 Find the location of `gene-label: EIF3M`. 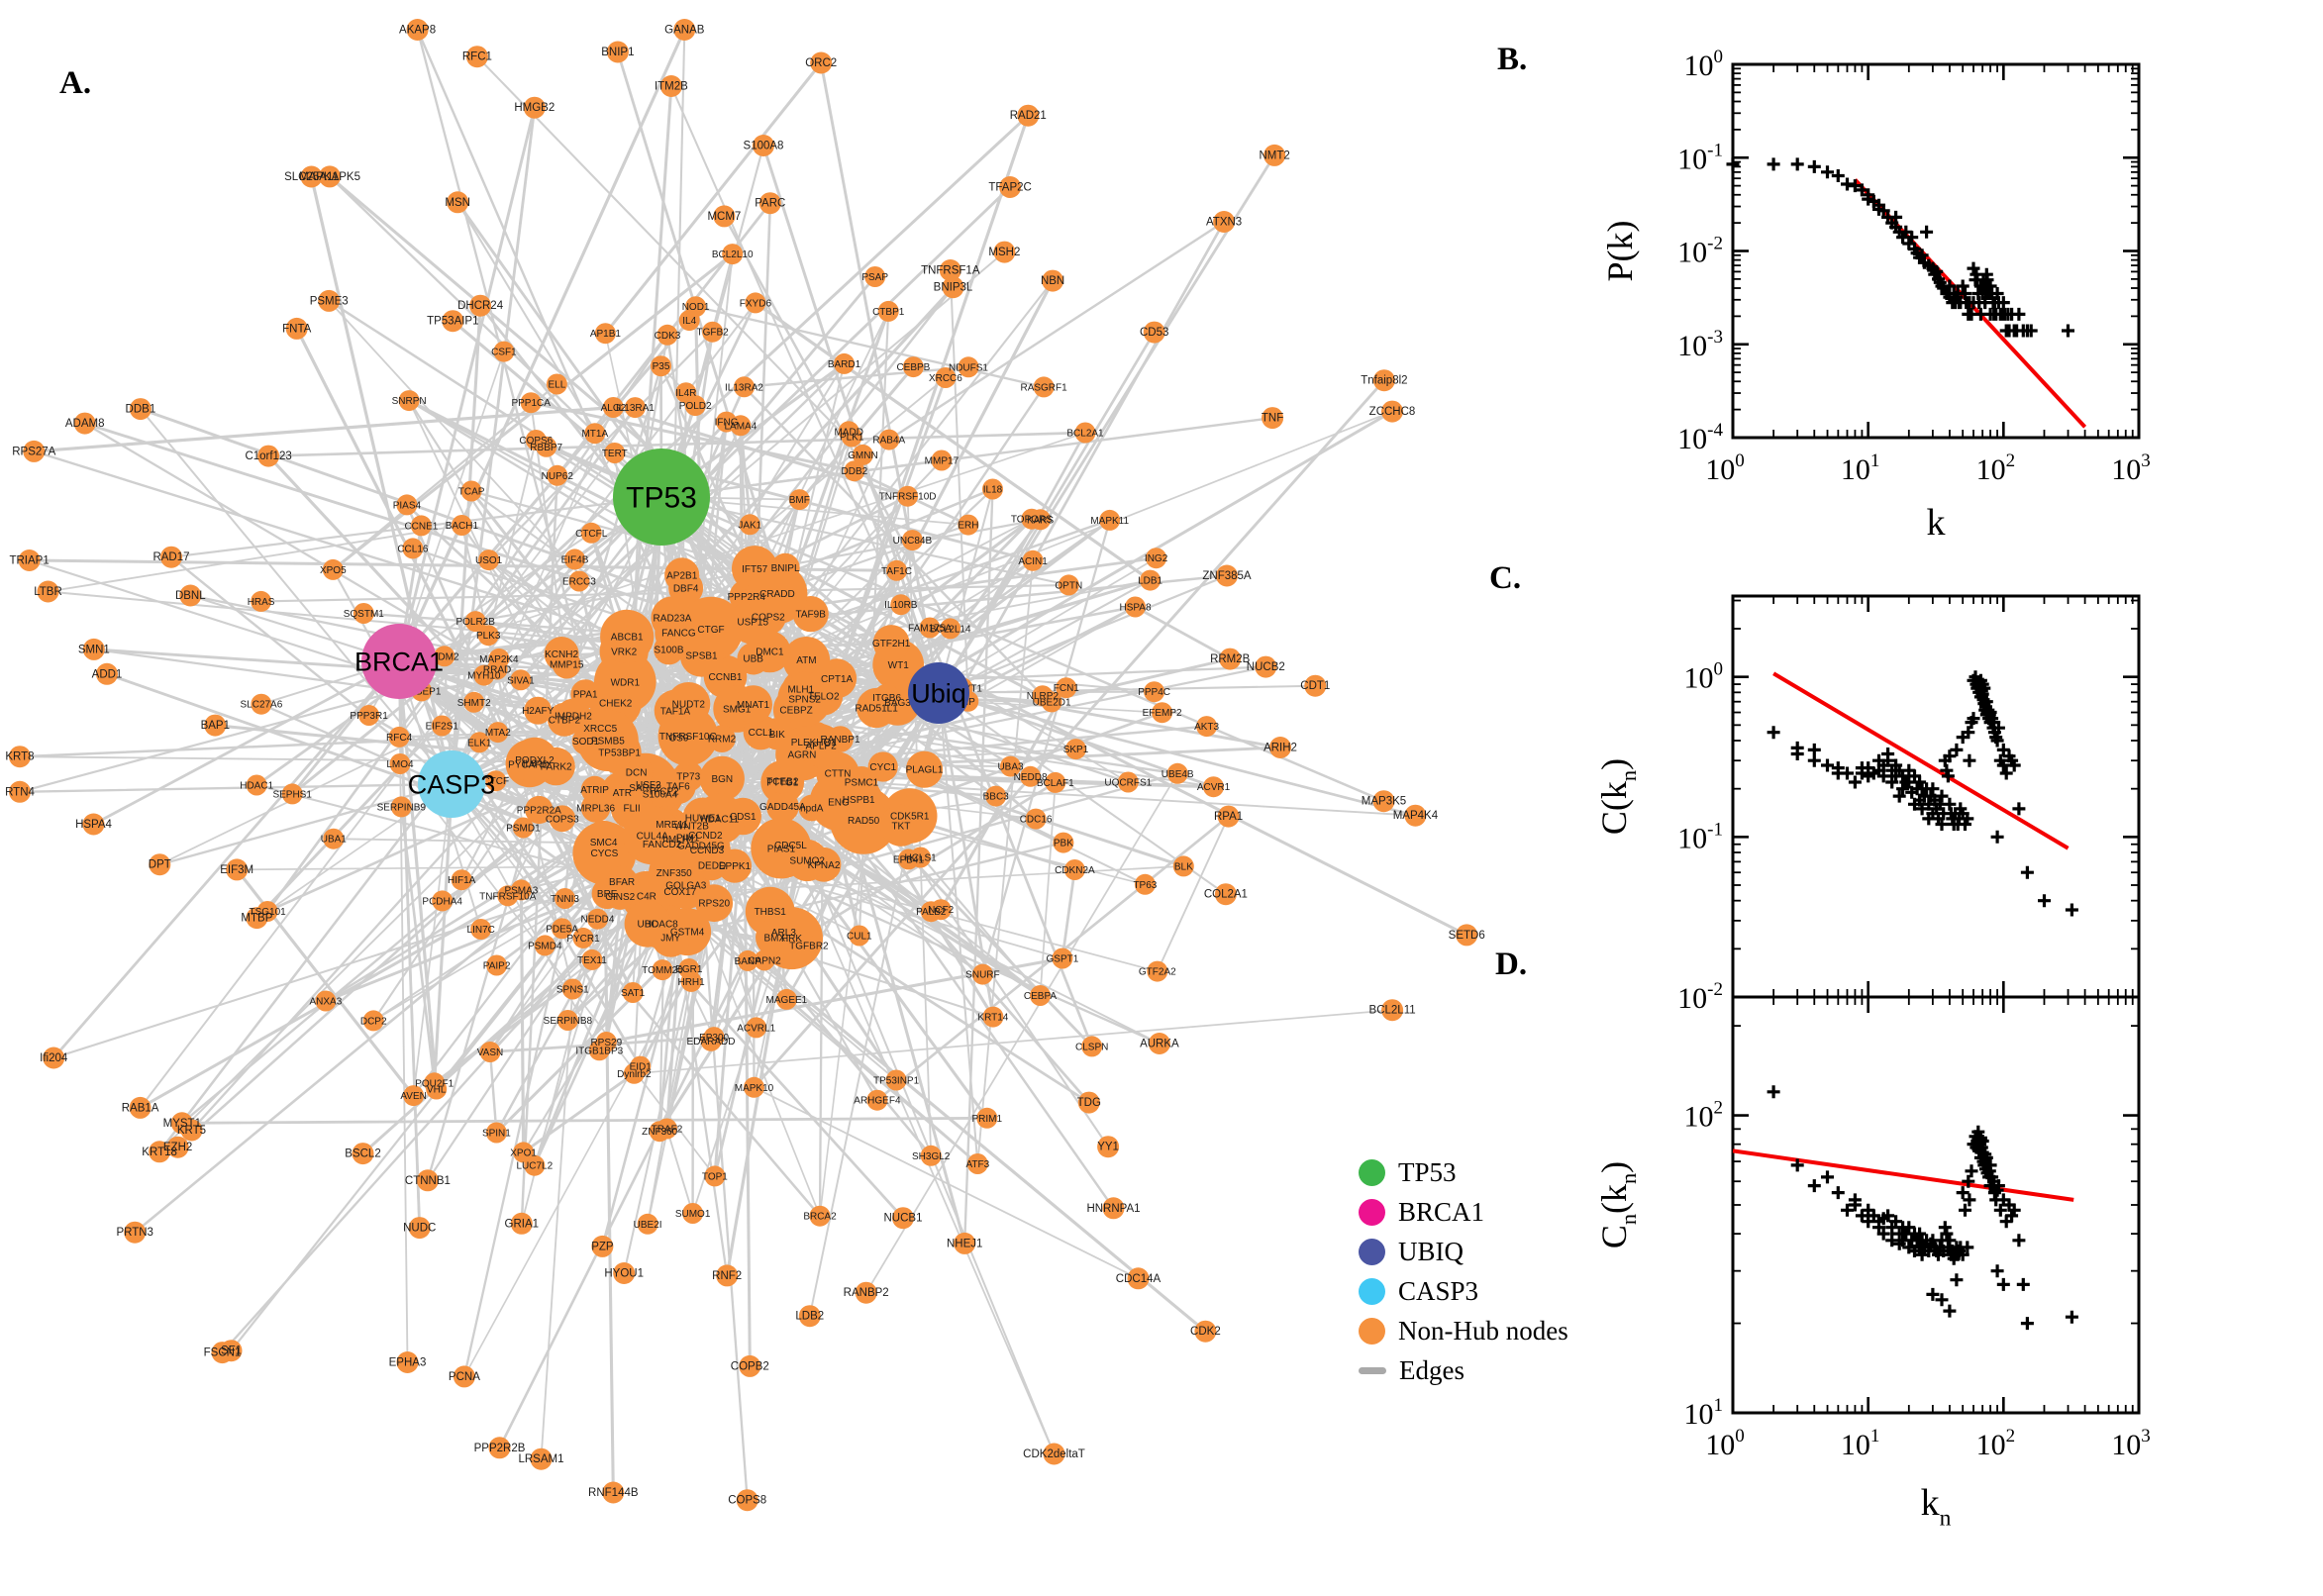

gene-label: EIF3M is located at coordinates (237, 870).